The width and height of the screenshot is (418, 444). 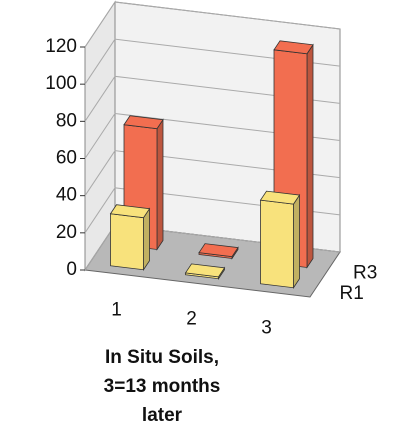 What do you see at coordinates (352, 293) in the screenshot?
I see `series-label: R1` at bounding box center [352, 293].